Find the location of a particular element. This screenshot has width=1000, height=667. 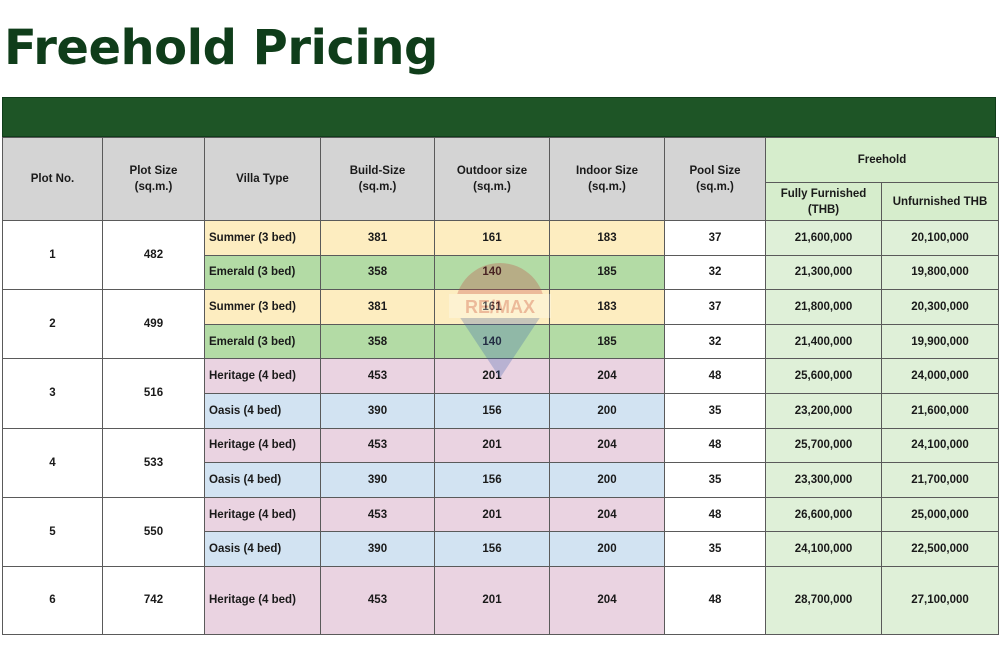

furnished-price-cell: 23,200,000 is located at coordinates (823, 410).